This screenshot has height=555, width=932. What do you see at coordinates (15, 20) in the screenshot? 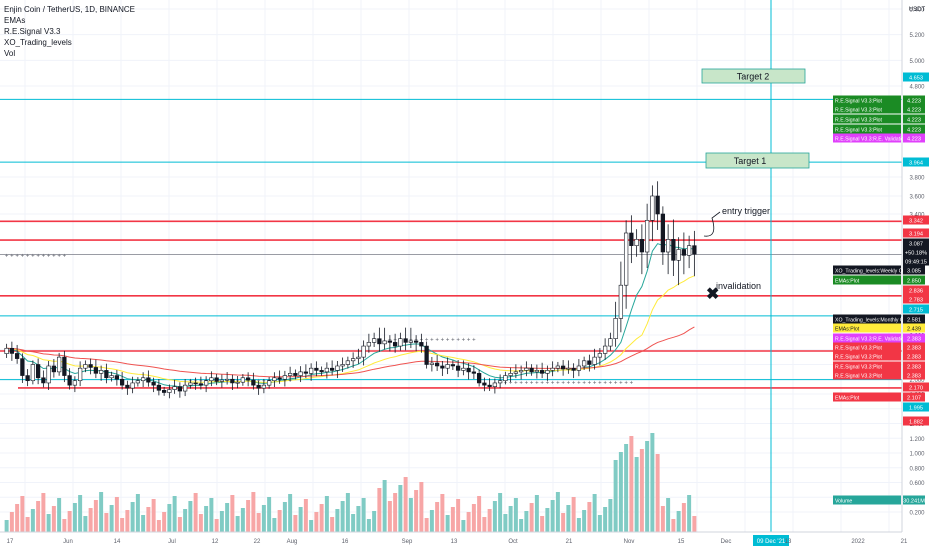
I see `indicator-emas: EMAs` at bounding box center [15, 20].